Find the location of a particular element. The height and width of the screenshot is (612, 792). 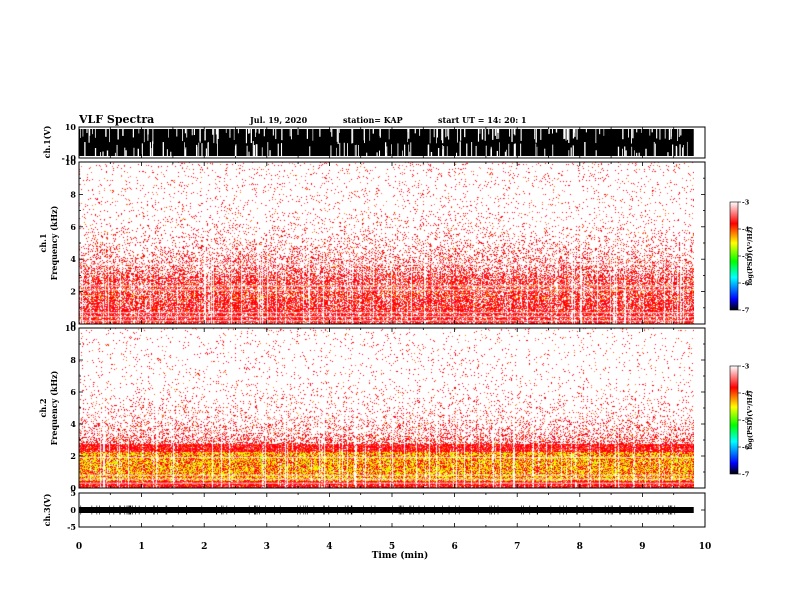

time-tick-label: 9 is located at coordinates (642, 547).